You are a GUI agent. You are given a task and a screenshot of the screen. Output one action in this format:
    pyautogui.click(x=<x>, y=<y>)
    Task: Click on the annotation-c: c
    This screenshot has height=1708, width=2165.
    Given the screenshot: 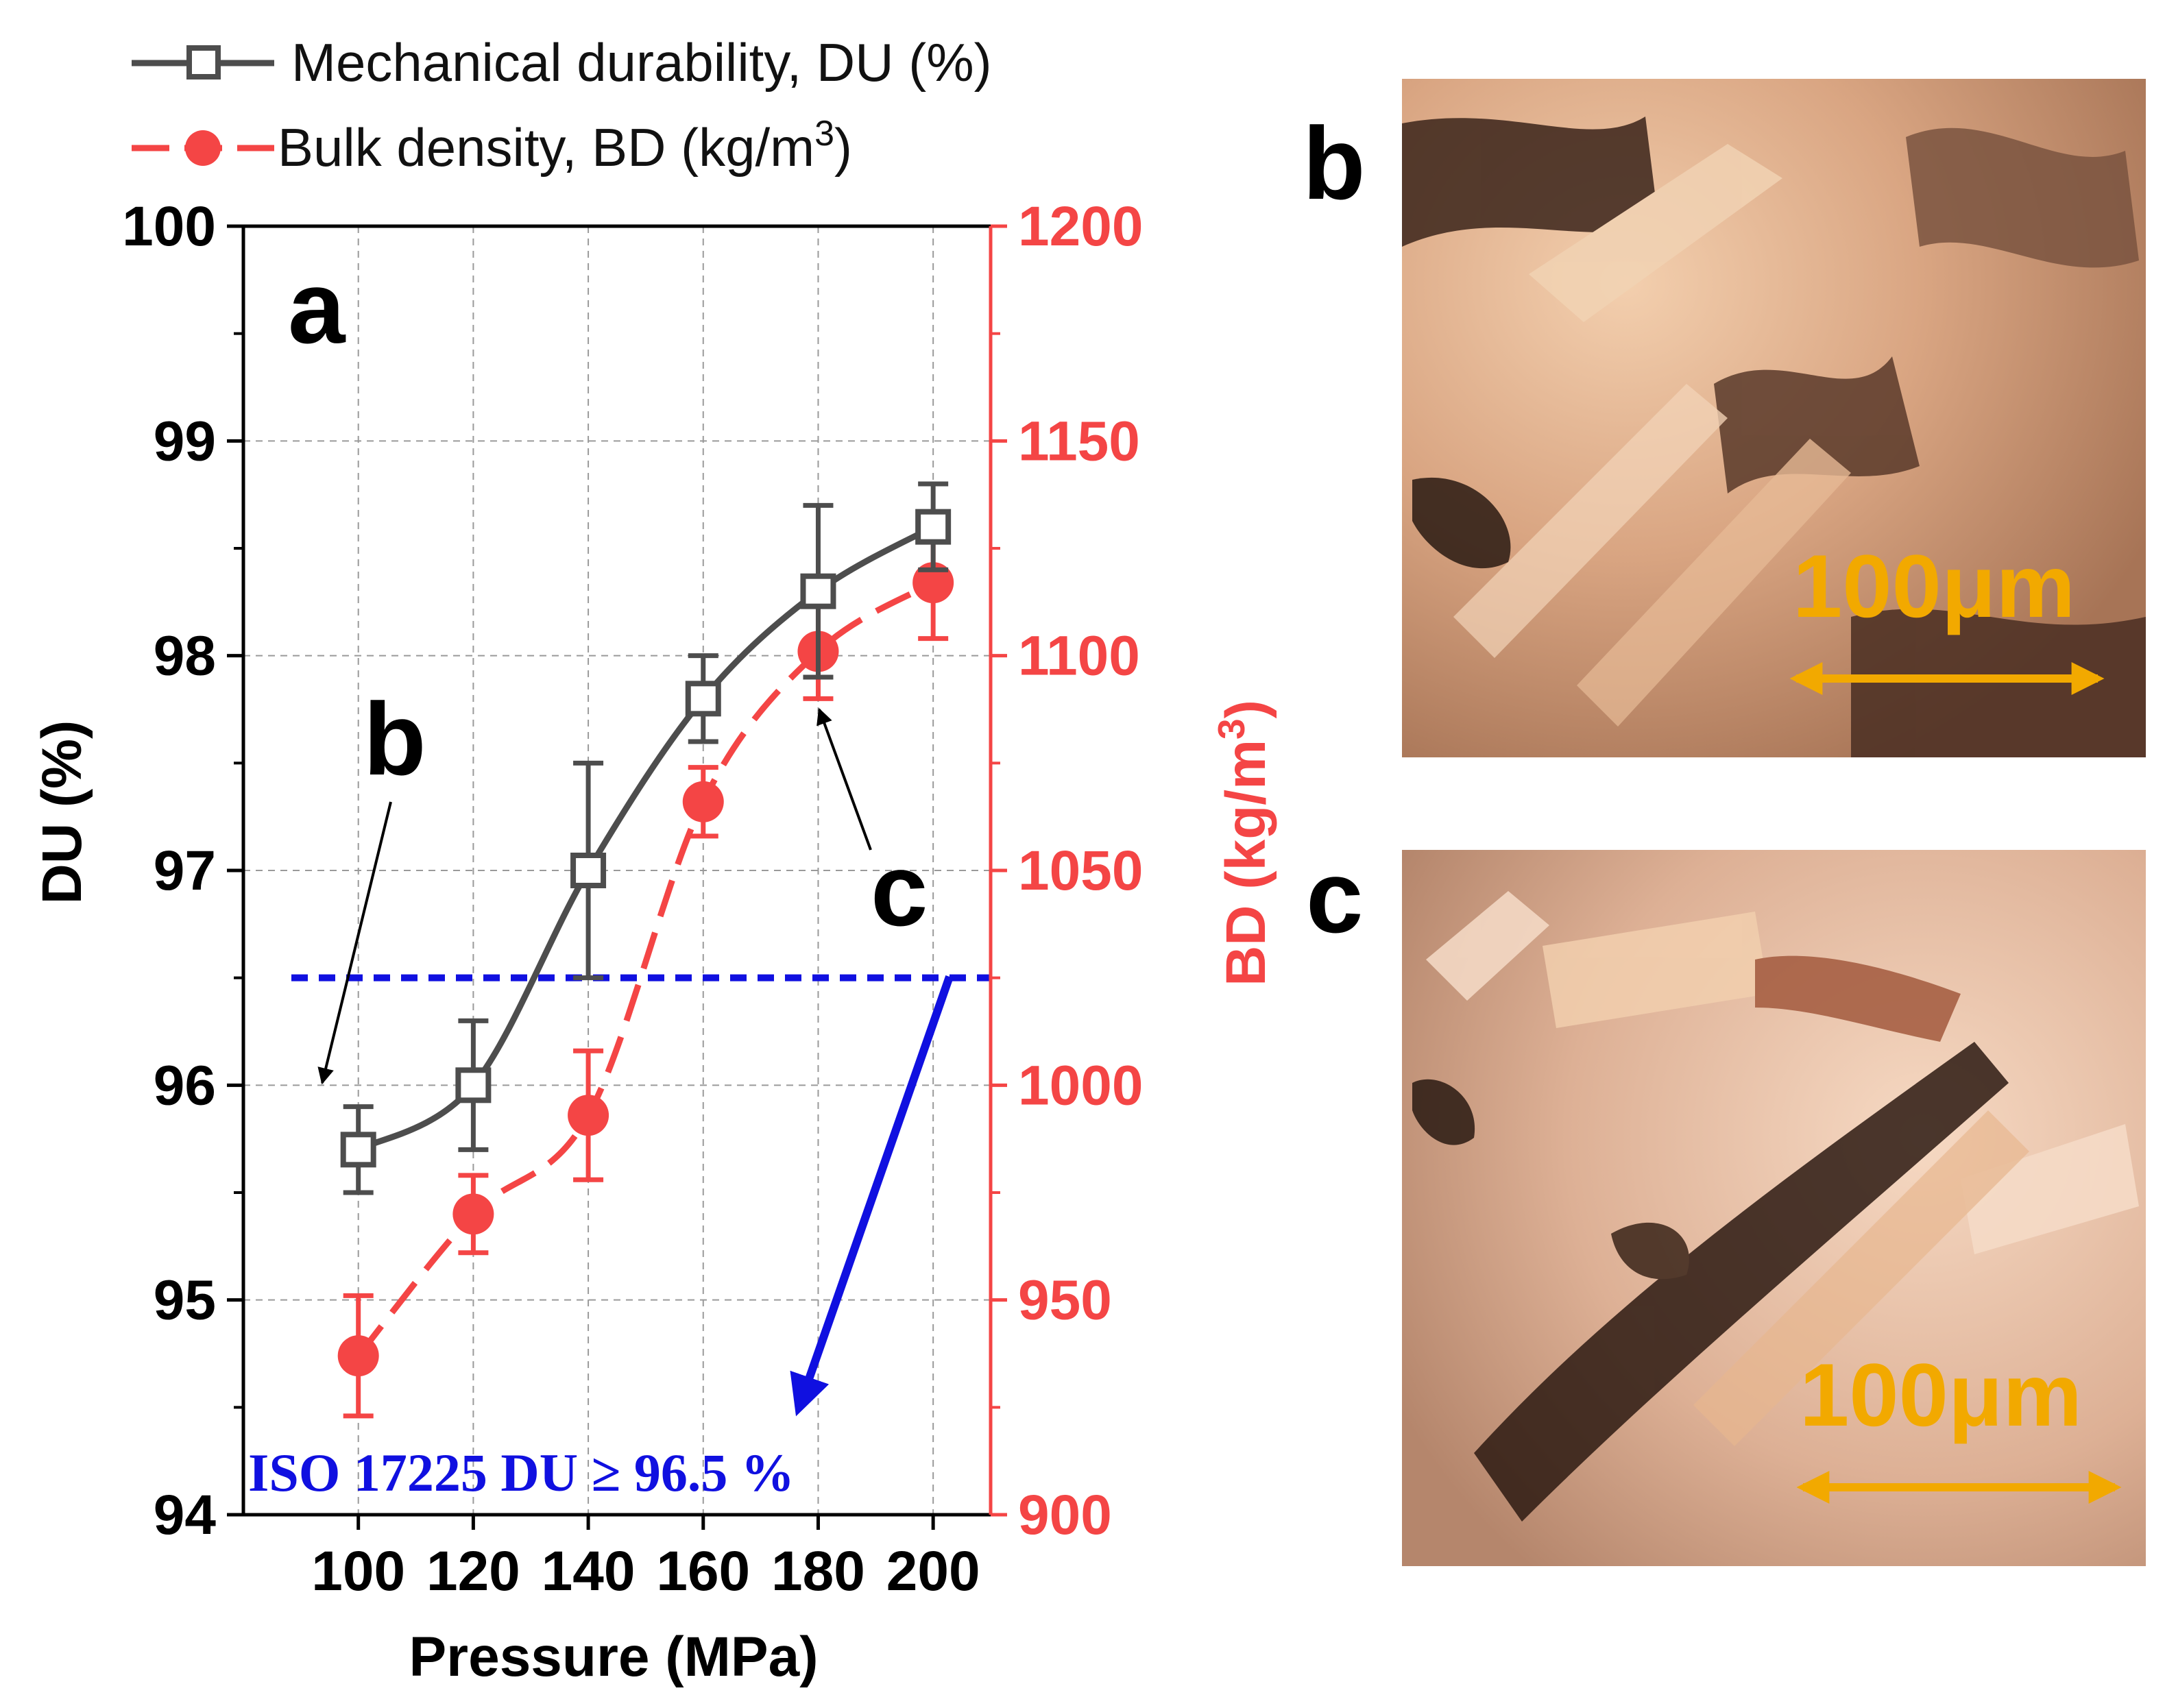 What is the action you would take?
    pyautogui.click(x=899, y=890)
    